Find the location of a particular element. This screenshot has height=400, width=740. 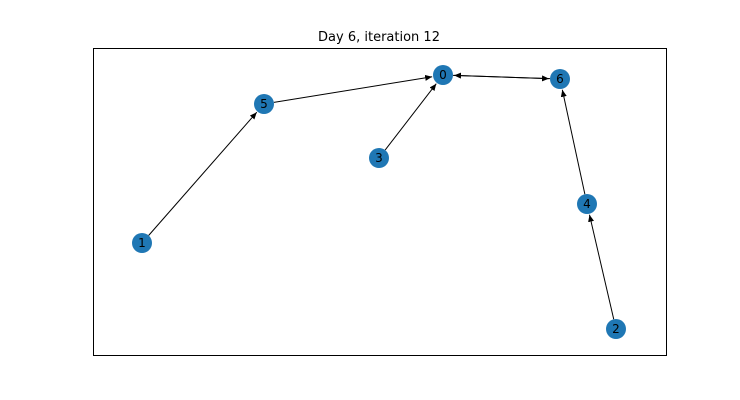

node-label: 2 is located at coordinates (616, 329).